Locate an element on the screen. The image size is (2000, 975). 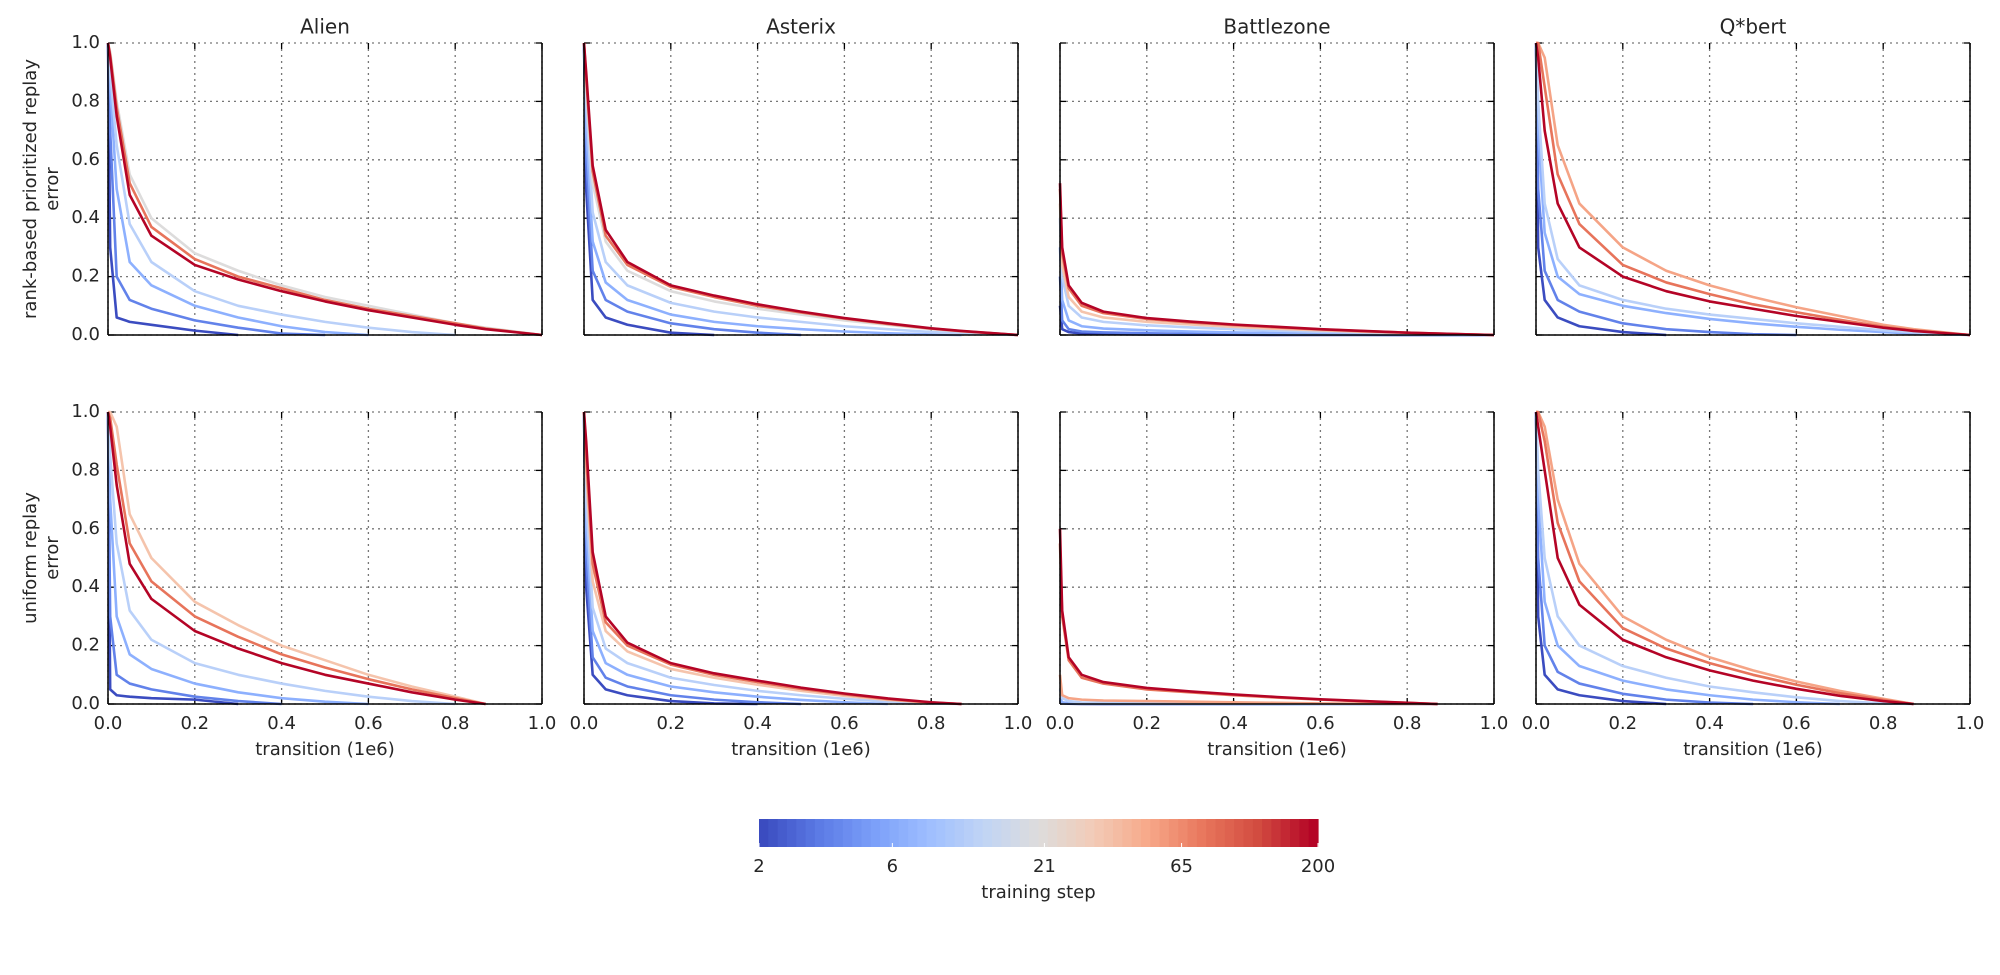
x-axis-label: transition (1e6) is located at coordinates (325, 749).